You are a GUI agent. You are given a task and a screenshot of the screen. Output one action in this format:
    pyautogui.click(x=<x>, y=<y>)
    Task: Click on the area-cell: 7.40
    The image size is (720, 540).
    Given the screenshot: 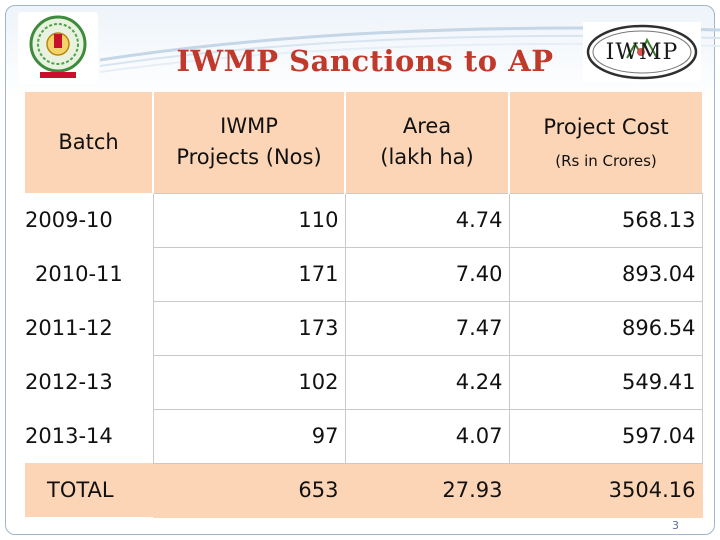 What is the action you would take?
    pyautogui.click(x=427, y=274)
    